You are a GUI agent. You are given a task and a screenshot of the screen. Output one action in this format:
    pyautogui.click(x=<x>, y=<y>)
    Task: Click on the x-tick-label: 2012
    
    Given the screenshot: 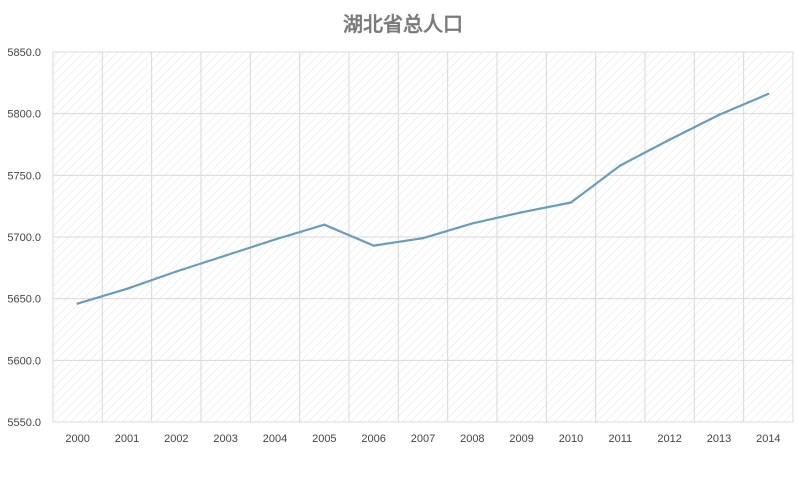 What is the action you would take?
    pyautogui.click(x=669, y=439)
    